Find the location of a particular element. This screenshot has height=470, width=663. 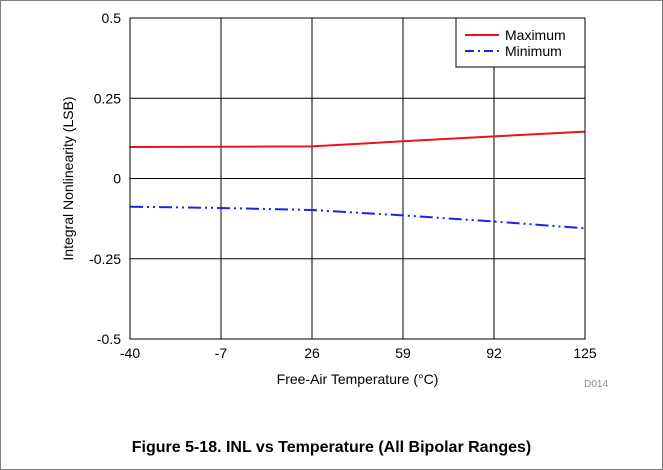

x-tick-label: 59 is located at coordinates (403, 353).